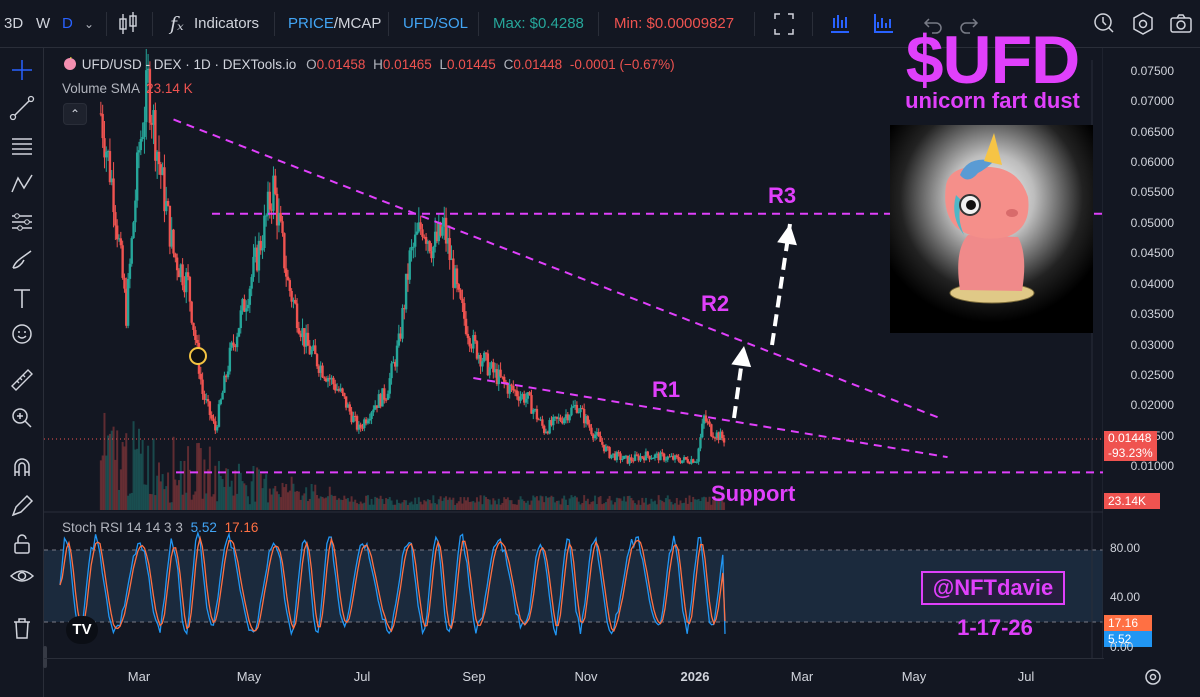 The width and height of the screenshot is (1200, 697). Describe the element at coordinates (22, 418) in the screenshot. I see `zoom-icon` at that location.